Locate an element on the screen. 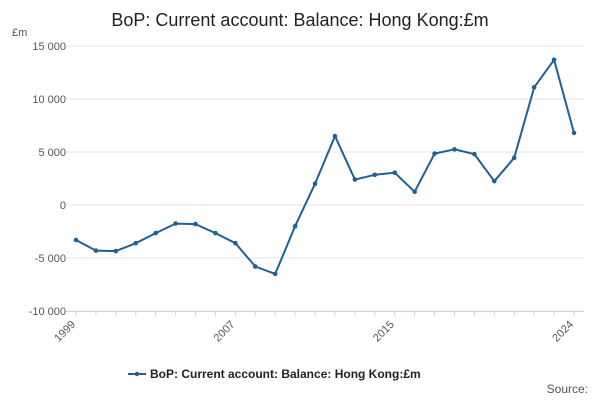 The height and width of the screenshot is (400, 600). y-tick-label: -10 000 is located at coordinates (47, 312).